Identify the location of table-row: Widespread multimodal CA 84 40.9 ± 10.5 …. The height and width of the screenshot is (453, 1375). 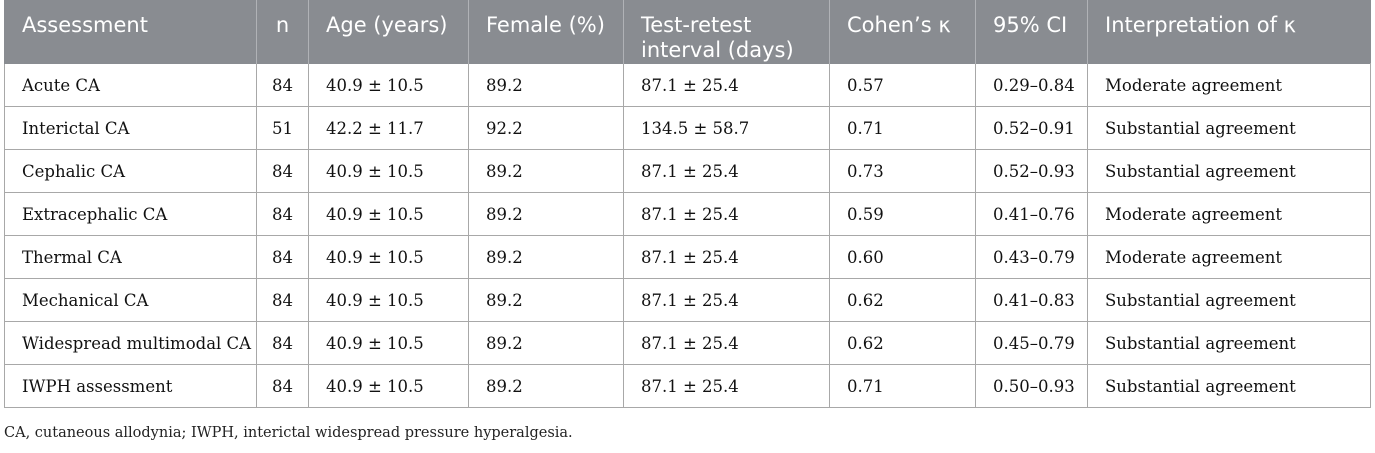
(687, 343).